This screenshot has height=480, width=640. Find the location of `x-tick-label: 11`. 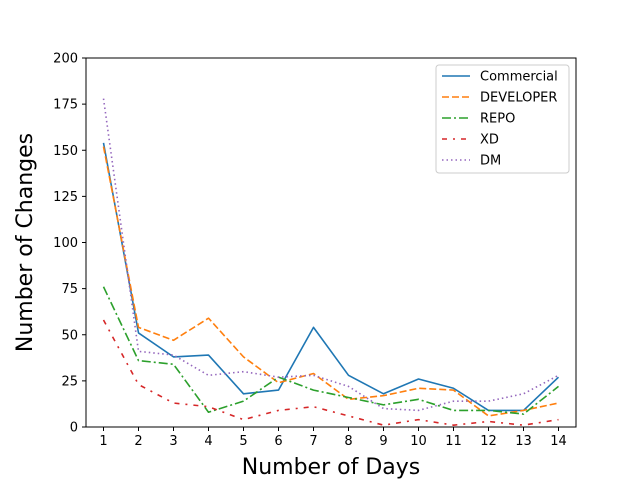

x-tick-label: 11 is located at coordinates (453, 441).